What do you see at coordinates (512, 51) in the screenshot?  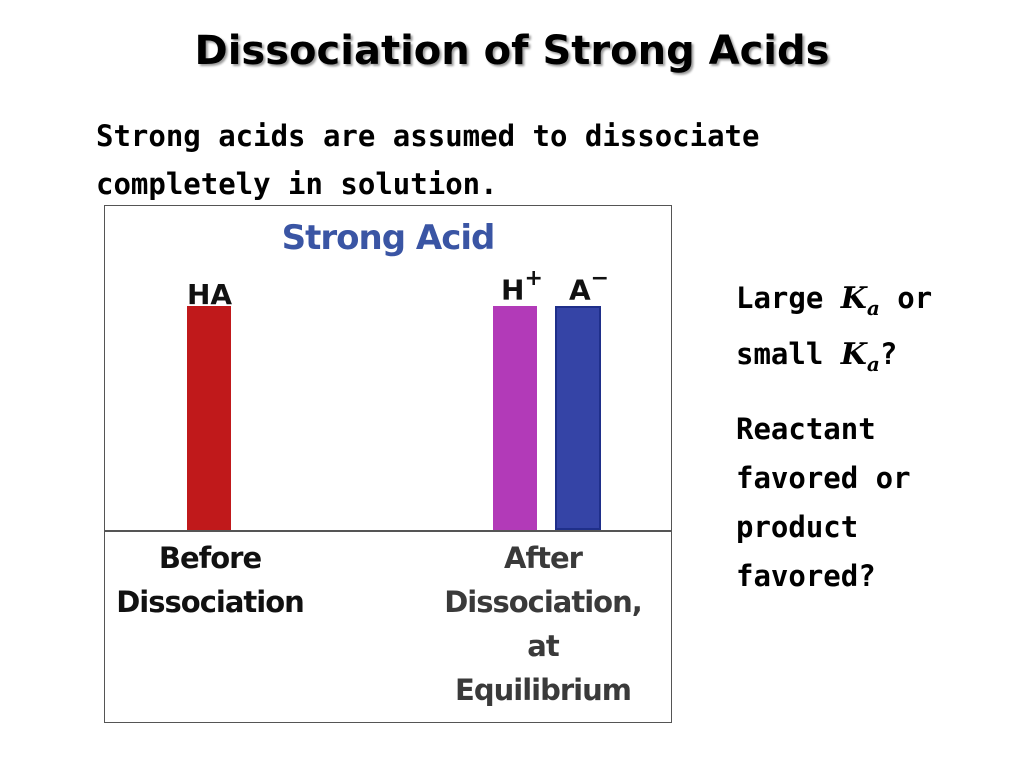 I see `slide-title: Dissociation of Strong Acids` at bounding box center [512, 51].